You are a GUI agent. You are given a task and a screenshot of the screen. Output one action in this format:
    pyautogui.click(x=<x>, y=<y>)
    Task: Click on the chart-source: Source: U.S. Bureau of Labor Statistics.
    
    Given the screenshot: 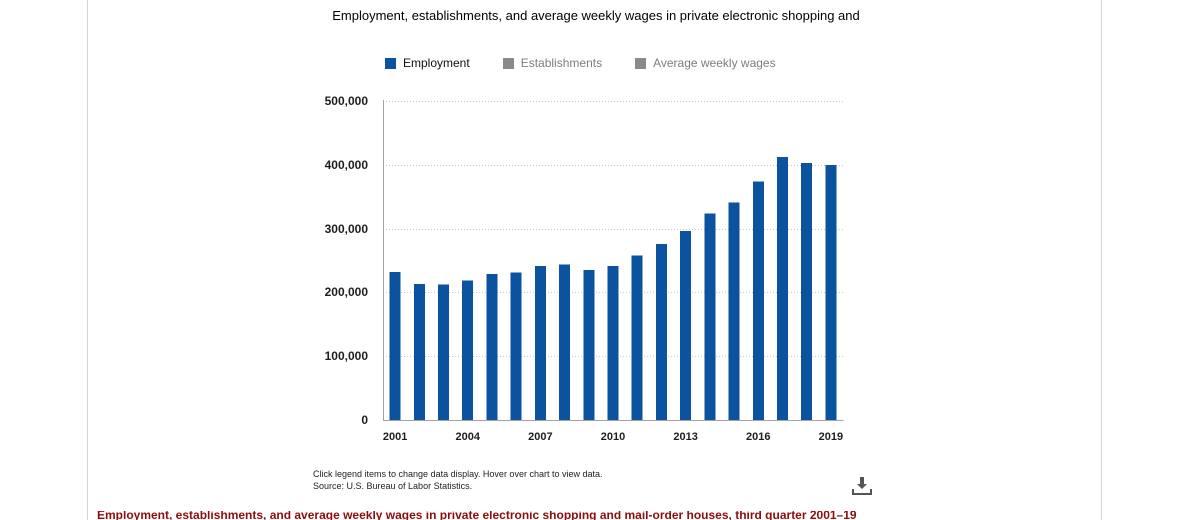 What is the action you would take?
    pyautogui.click(x=393, y=486)
    